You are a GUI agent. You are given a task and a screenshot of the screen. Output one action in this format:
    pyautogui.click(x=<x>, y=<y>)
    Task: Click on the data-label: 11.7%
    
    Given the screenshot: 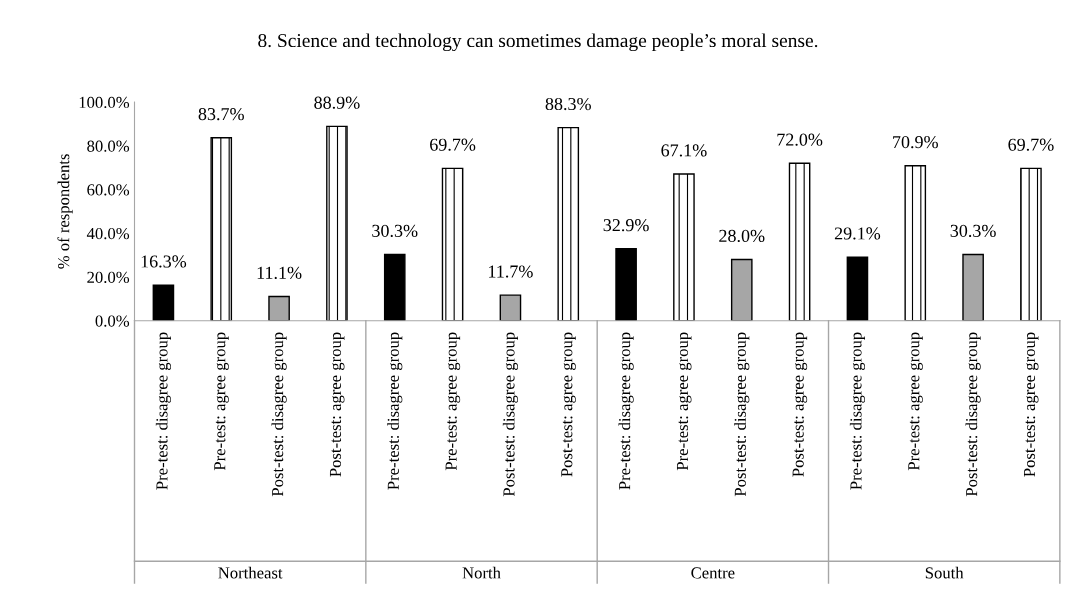 What is the action you would take?
    pyautogui.click(x=511, y=271)
    